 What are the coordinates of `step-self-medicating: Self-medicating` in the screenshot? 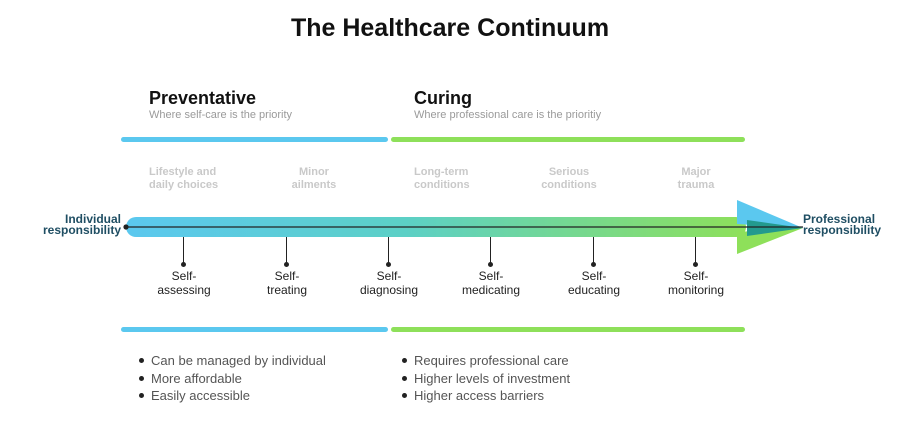 It's located at (491, 283).